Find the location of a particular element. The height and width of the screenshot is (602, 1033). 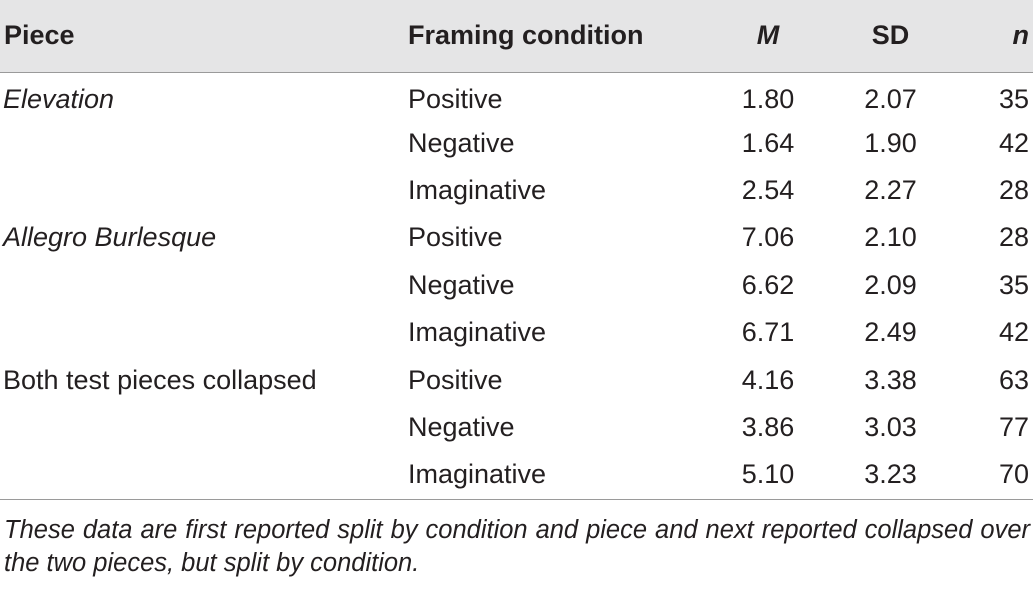

cell-mean: 4.16 is located at coordinates (768, 379).